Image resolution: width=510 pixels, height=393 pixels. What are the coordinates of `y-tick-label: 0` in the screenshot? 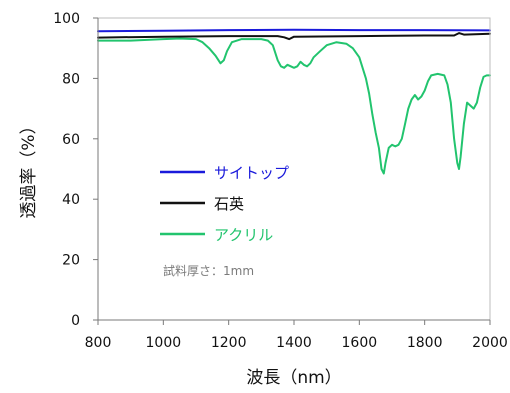 It's located at (75, 321).